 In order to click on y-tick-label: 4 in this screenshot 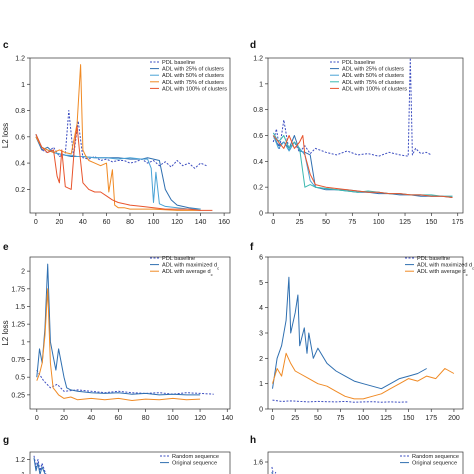, I will do `click(261, 308)`.